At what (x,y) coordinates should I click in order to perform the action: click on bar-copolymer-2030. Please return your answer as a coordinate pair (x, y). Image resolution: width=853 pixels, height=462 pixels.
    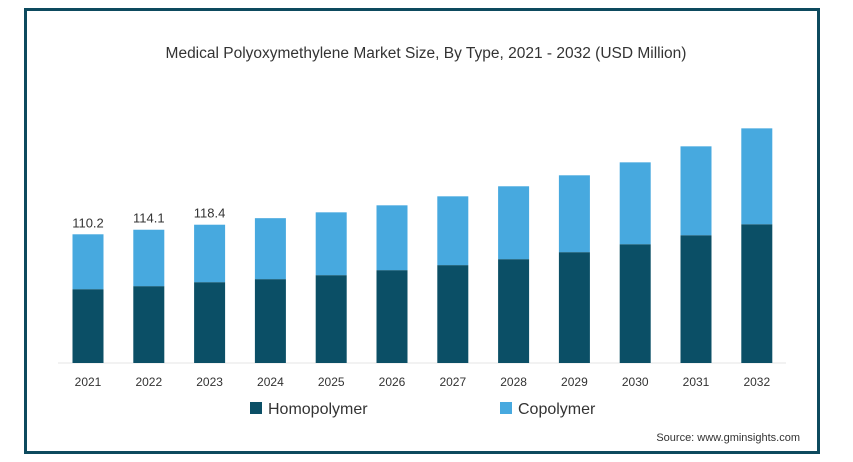
    Looking at the image, I should click on (635, 203).